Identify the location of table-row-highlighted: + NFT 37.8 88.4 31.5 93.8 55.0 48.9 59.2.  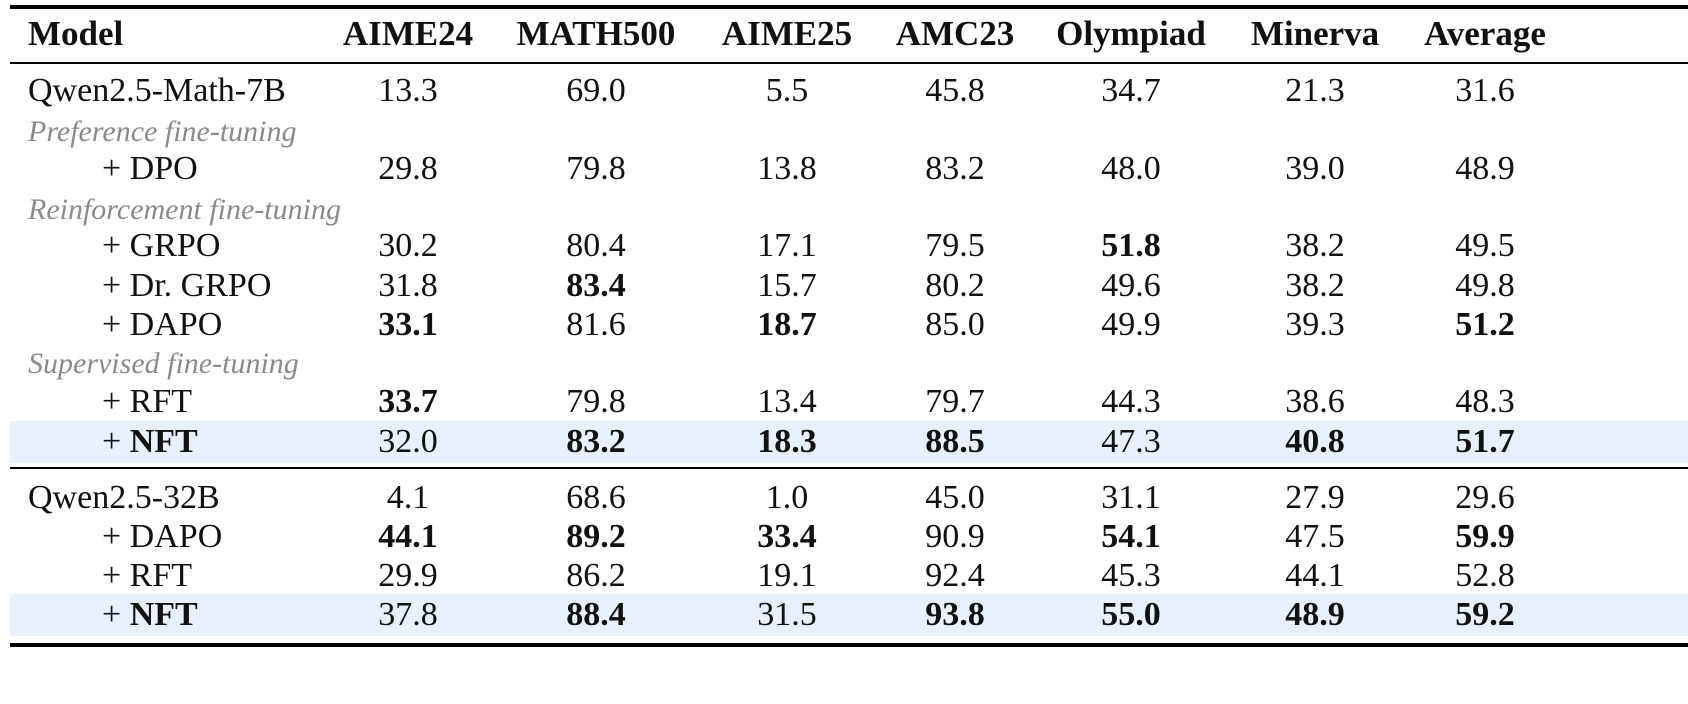
(849, 615).